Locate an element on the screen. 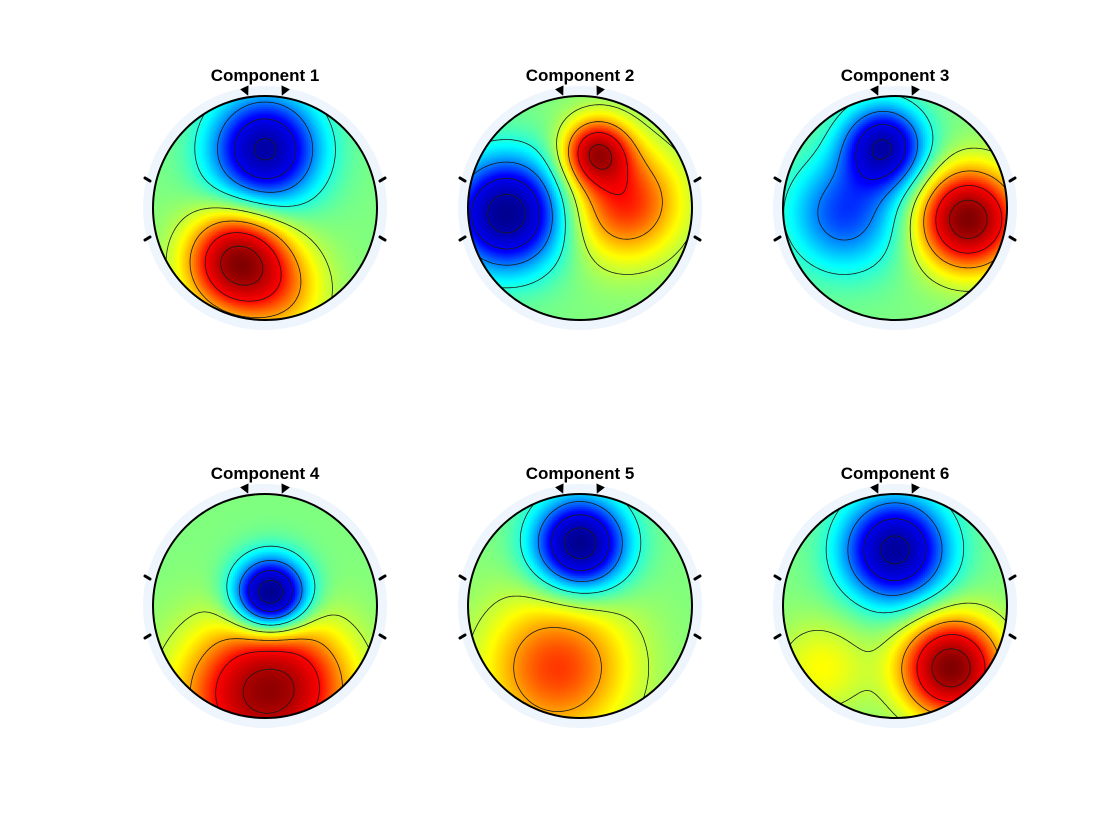 Image resolution: width=1120 pixels, height=840 pixels. panel-title: Component 6 is located at coordinates (895, 473).